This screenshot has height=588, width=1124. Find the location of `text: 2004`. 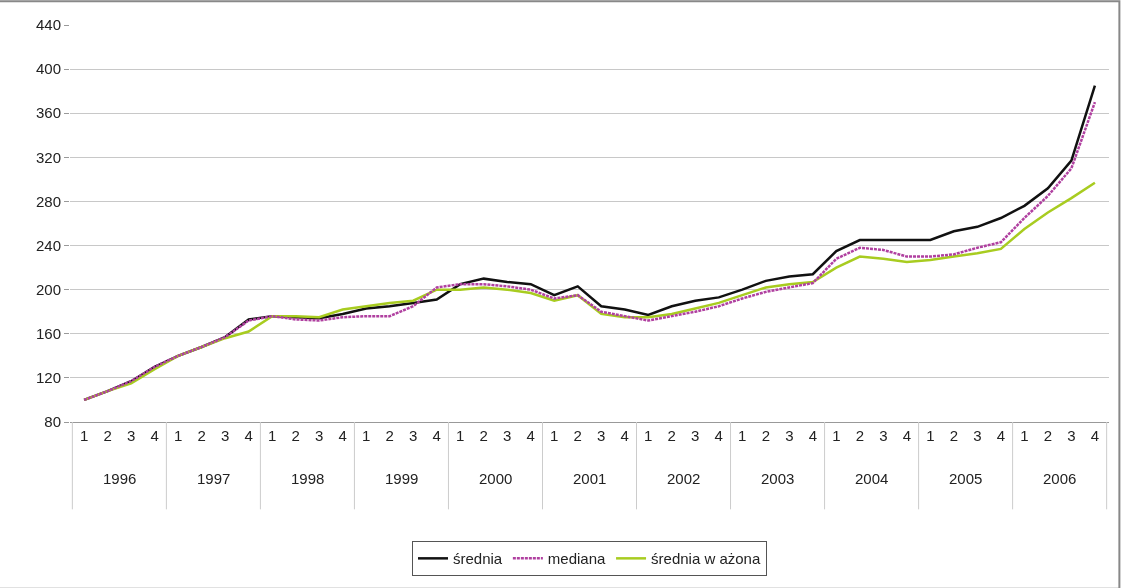

text: 2004 is located at coordinates (872, 478).